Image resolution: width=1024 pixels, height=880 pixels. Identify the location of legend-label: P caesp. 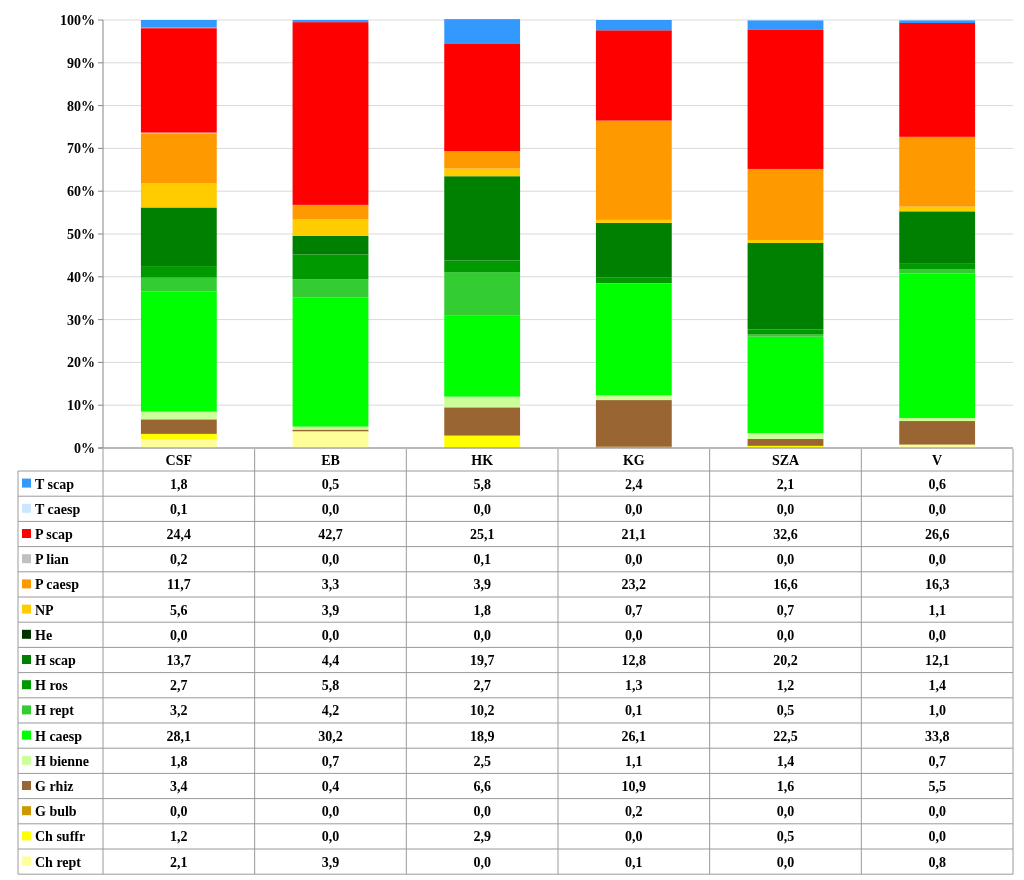
(57, 585).